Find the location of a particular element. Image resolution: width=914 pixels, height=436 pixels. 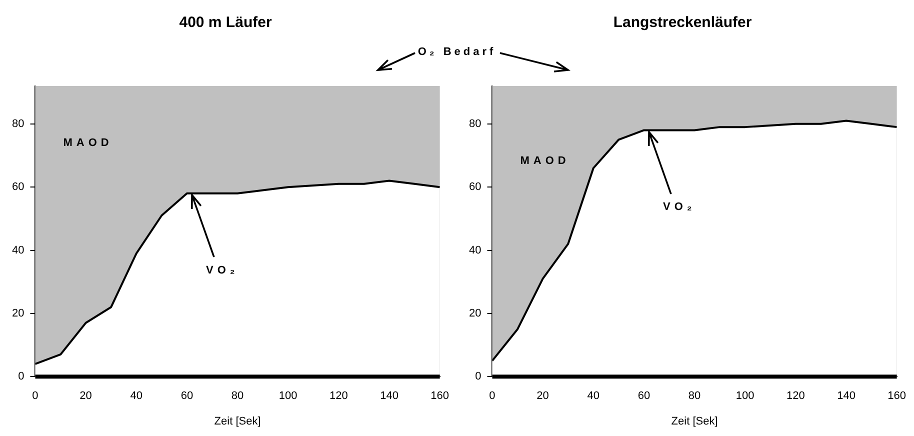

chart-title: 400 m Läufer is located at coordinates (225, 23).